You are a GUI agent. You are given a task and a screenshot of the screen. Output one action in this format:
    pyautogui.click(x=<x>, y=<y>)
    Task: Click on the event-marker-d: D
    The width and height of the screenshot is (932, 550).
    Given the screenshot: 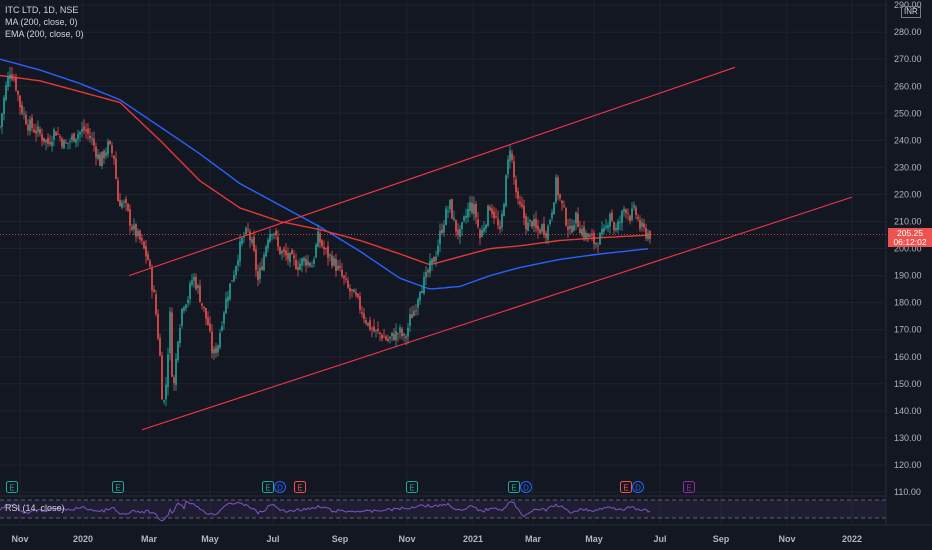 What is the action you would take?
    pyautogui.click(x=526, y=487)
    